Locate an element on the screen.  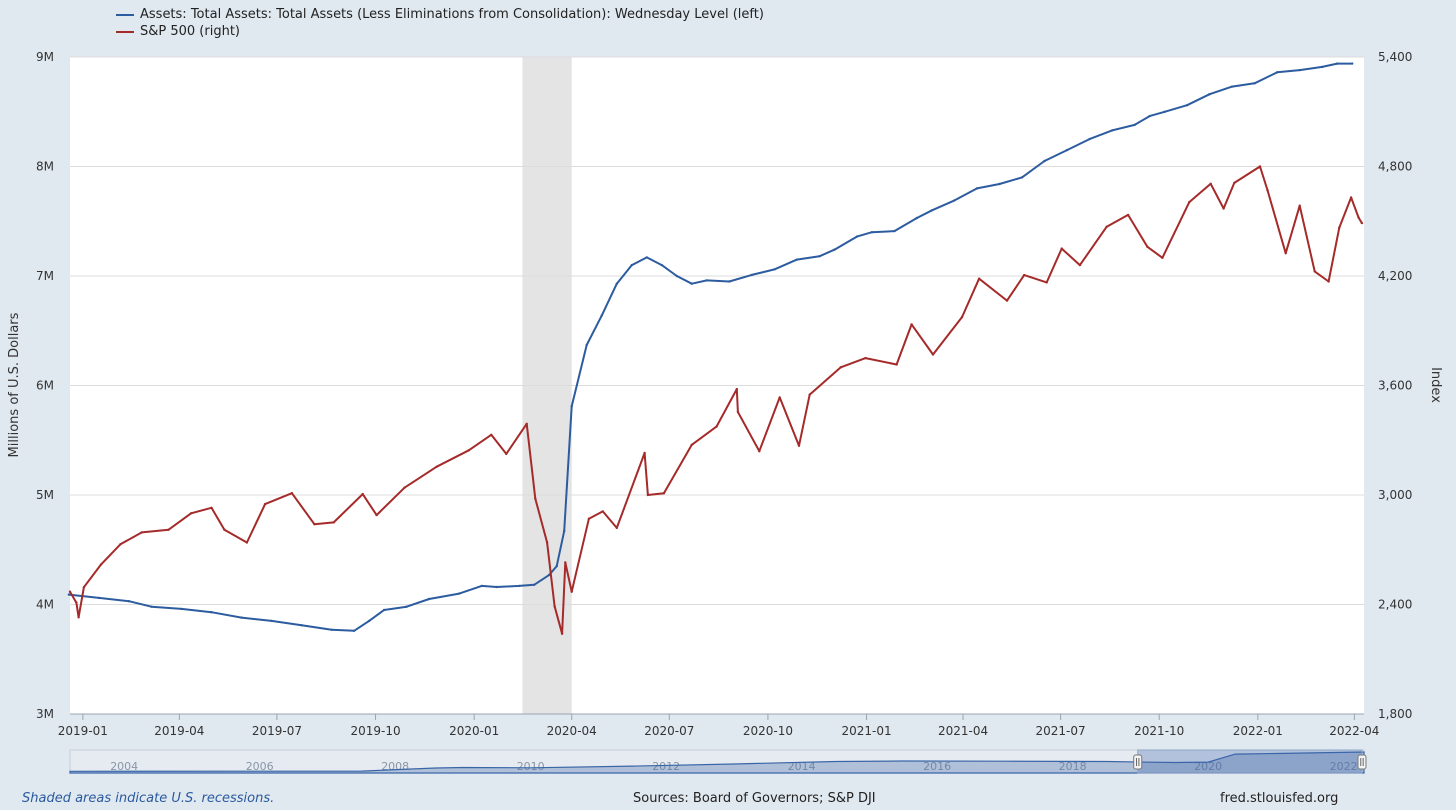
legend-swatch-assets is located at coordinates (125, 14).